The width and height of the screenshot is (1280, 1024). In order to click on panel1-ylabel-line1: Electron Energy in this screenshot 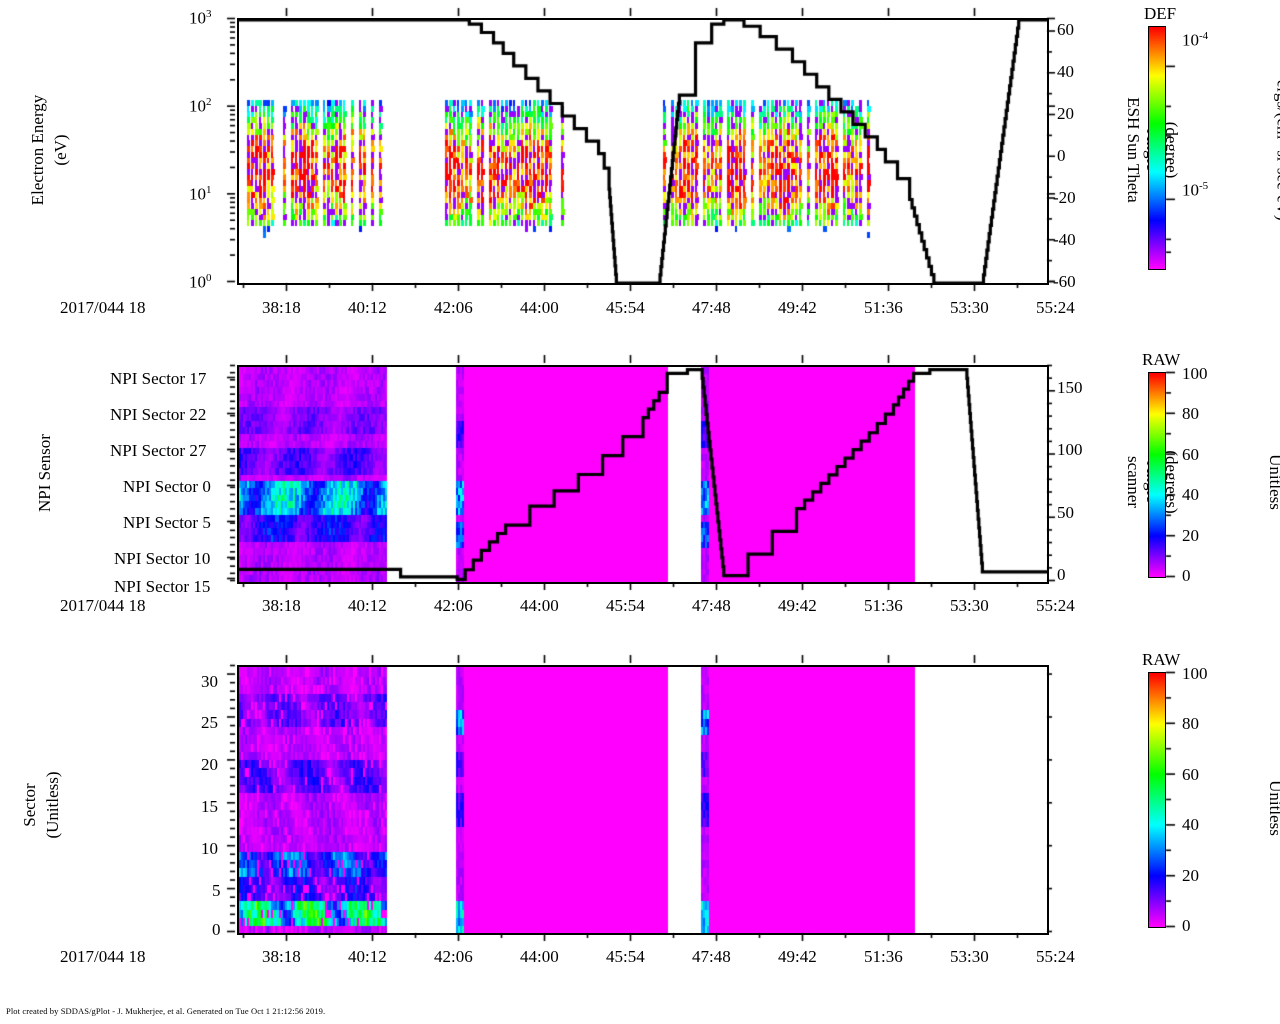, I will do `click(37, 150)`.